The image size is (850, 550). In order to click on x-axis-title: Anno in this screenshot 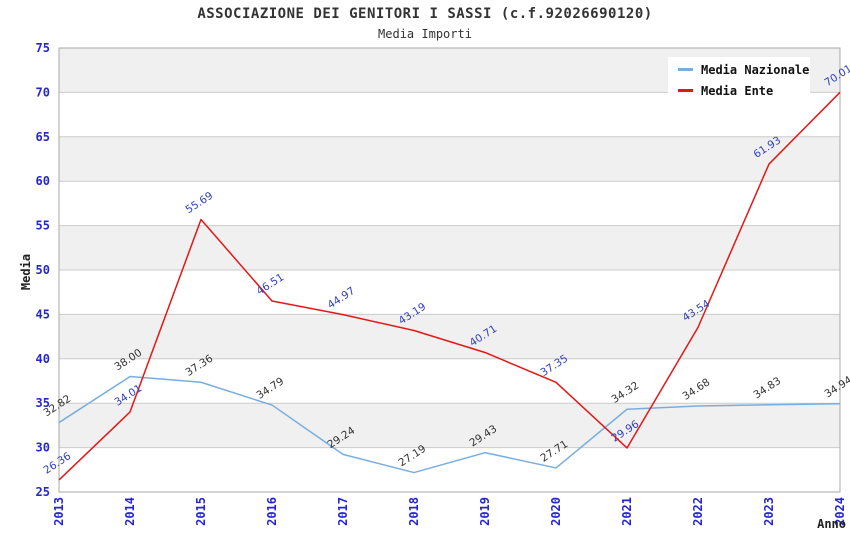, I will do `click(831, 524)`.